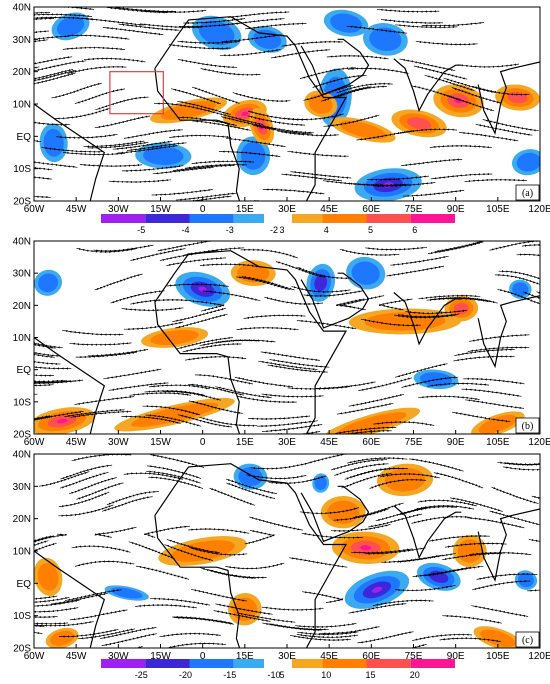 The image size is (550, 684). I want to click on y-tick-label: 30N, so click(22, 487).